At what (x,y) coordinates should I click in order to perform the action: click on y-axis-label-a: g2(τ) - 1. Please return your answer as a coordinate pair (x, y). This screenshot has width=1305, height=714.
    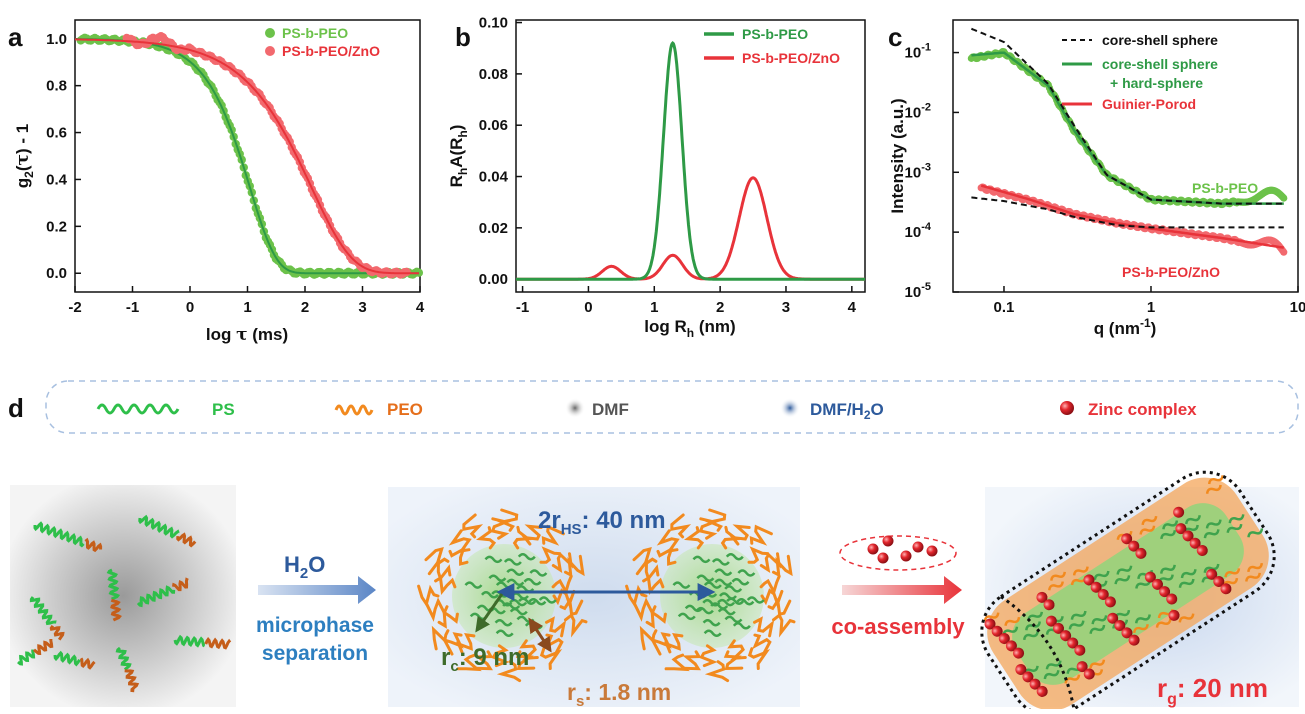
    Looking at the image, I should click on (24, 156).